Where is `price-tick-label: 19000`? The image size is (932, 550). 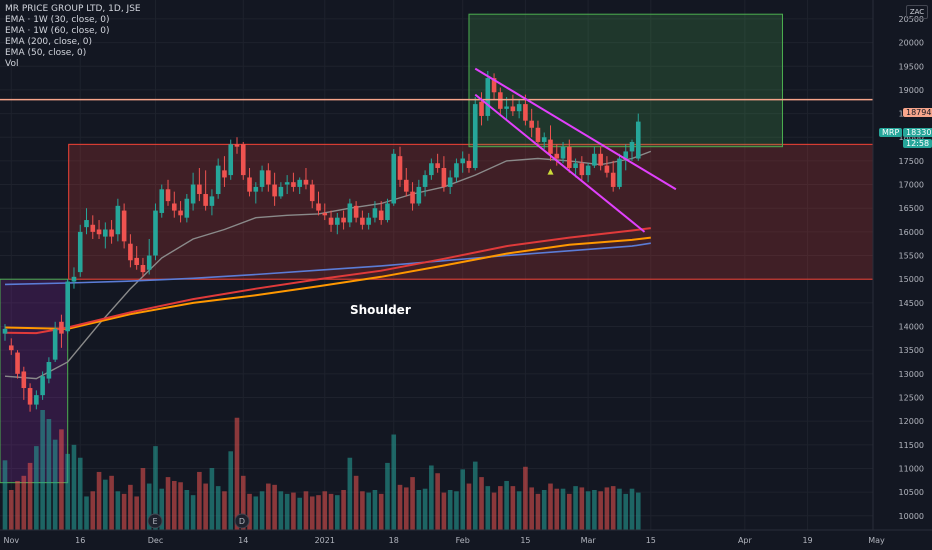 price-tick-label: 19000 is located at coordinates (911, 90).